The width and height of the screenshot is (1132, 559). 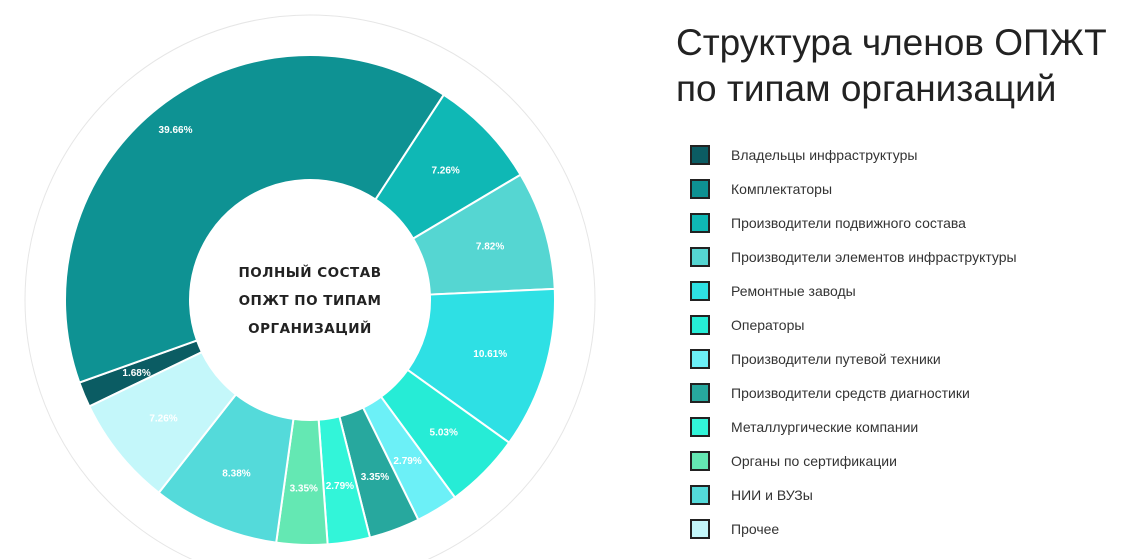 What do you see at coordinates (853, 325) in the screenshot?
I see `legend-item: Операторы` at bounding box center [853, 325].